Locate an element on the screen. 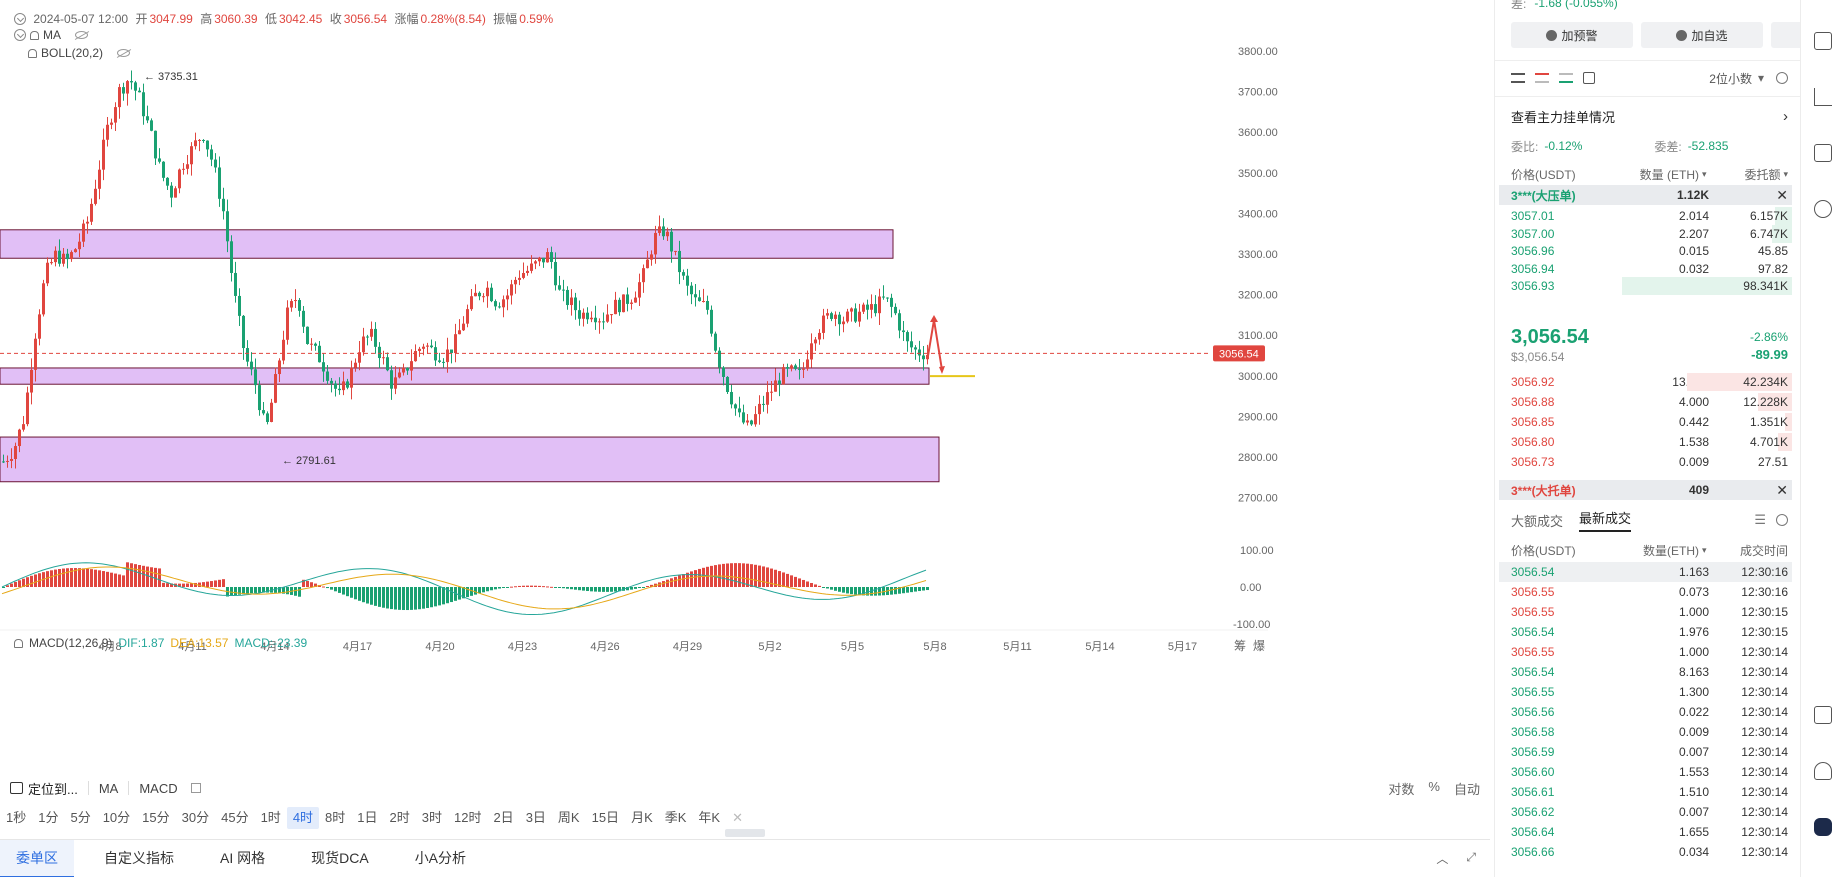  edit-icon is located at coordinates (195, 788).